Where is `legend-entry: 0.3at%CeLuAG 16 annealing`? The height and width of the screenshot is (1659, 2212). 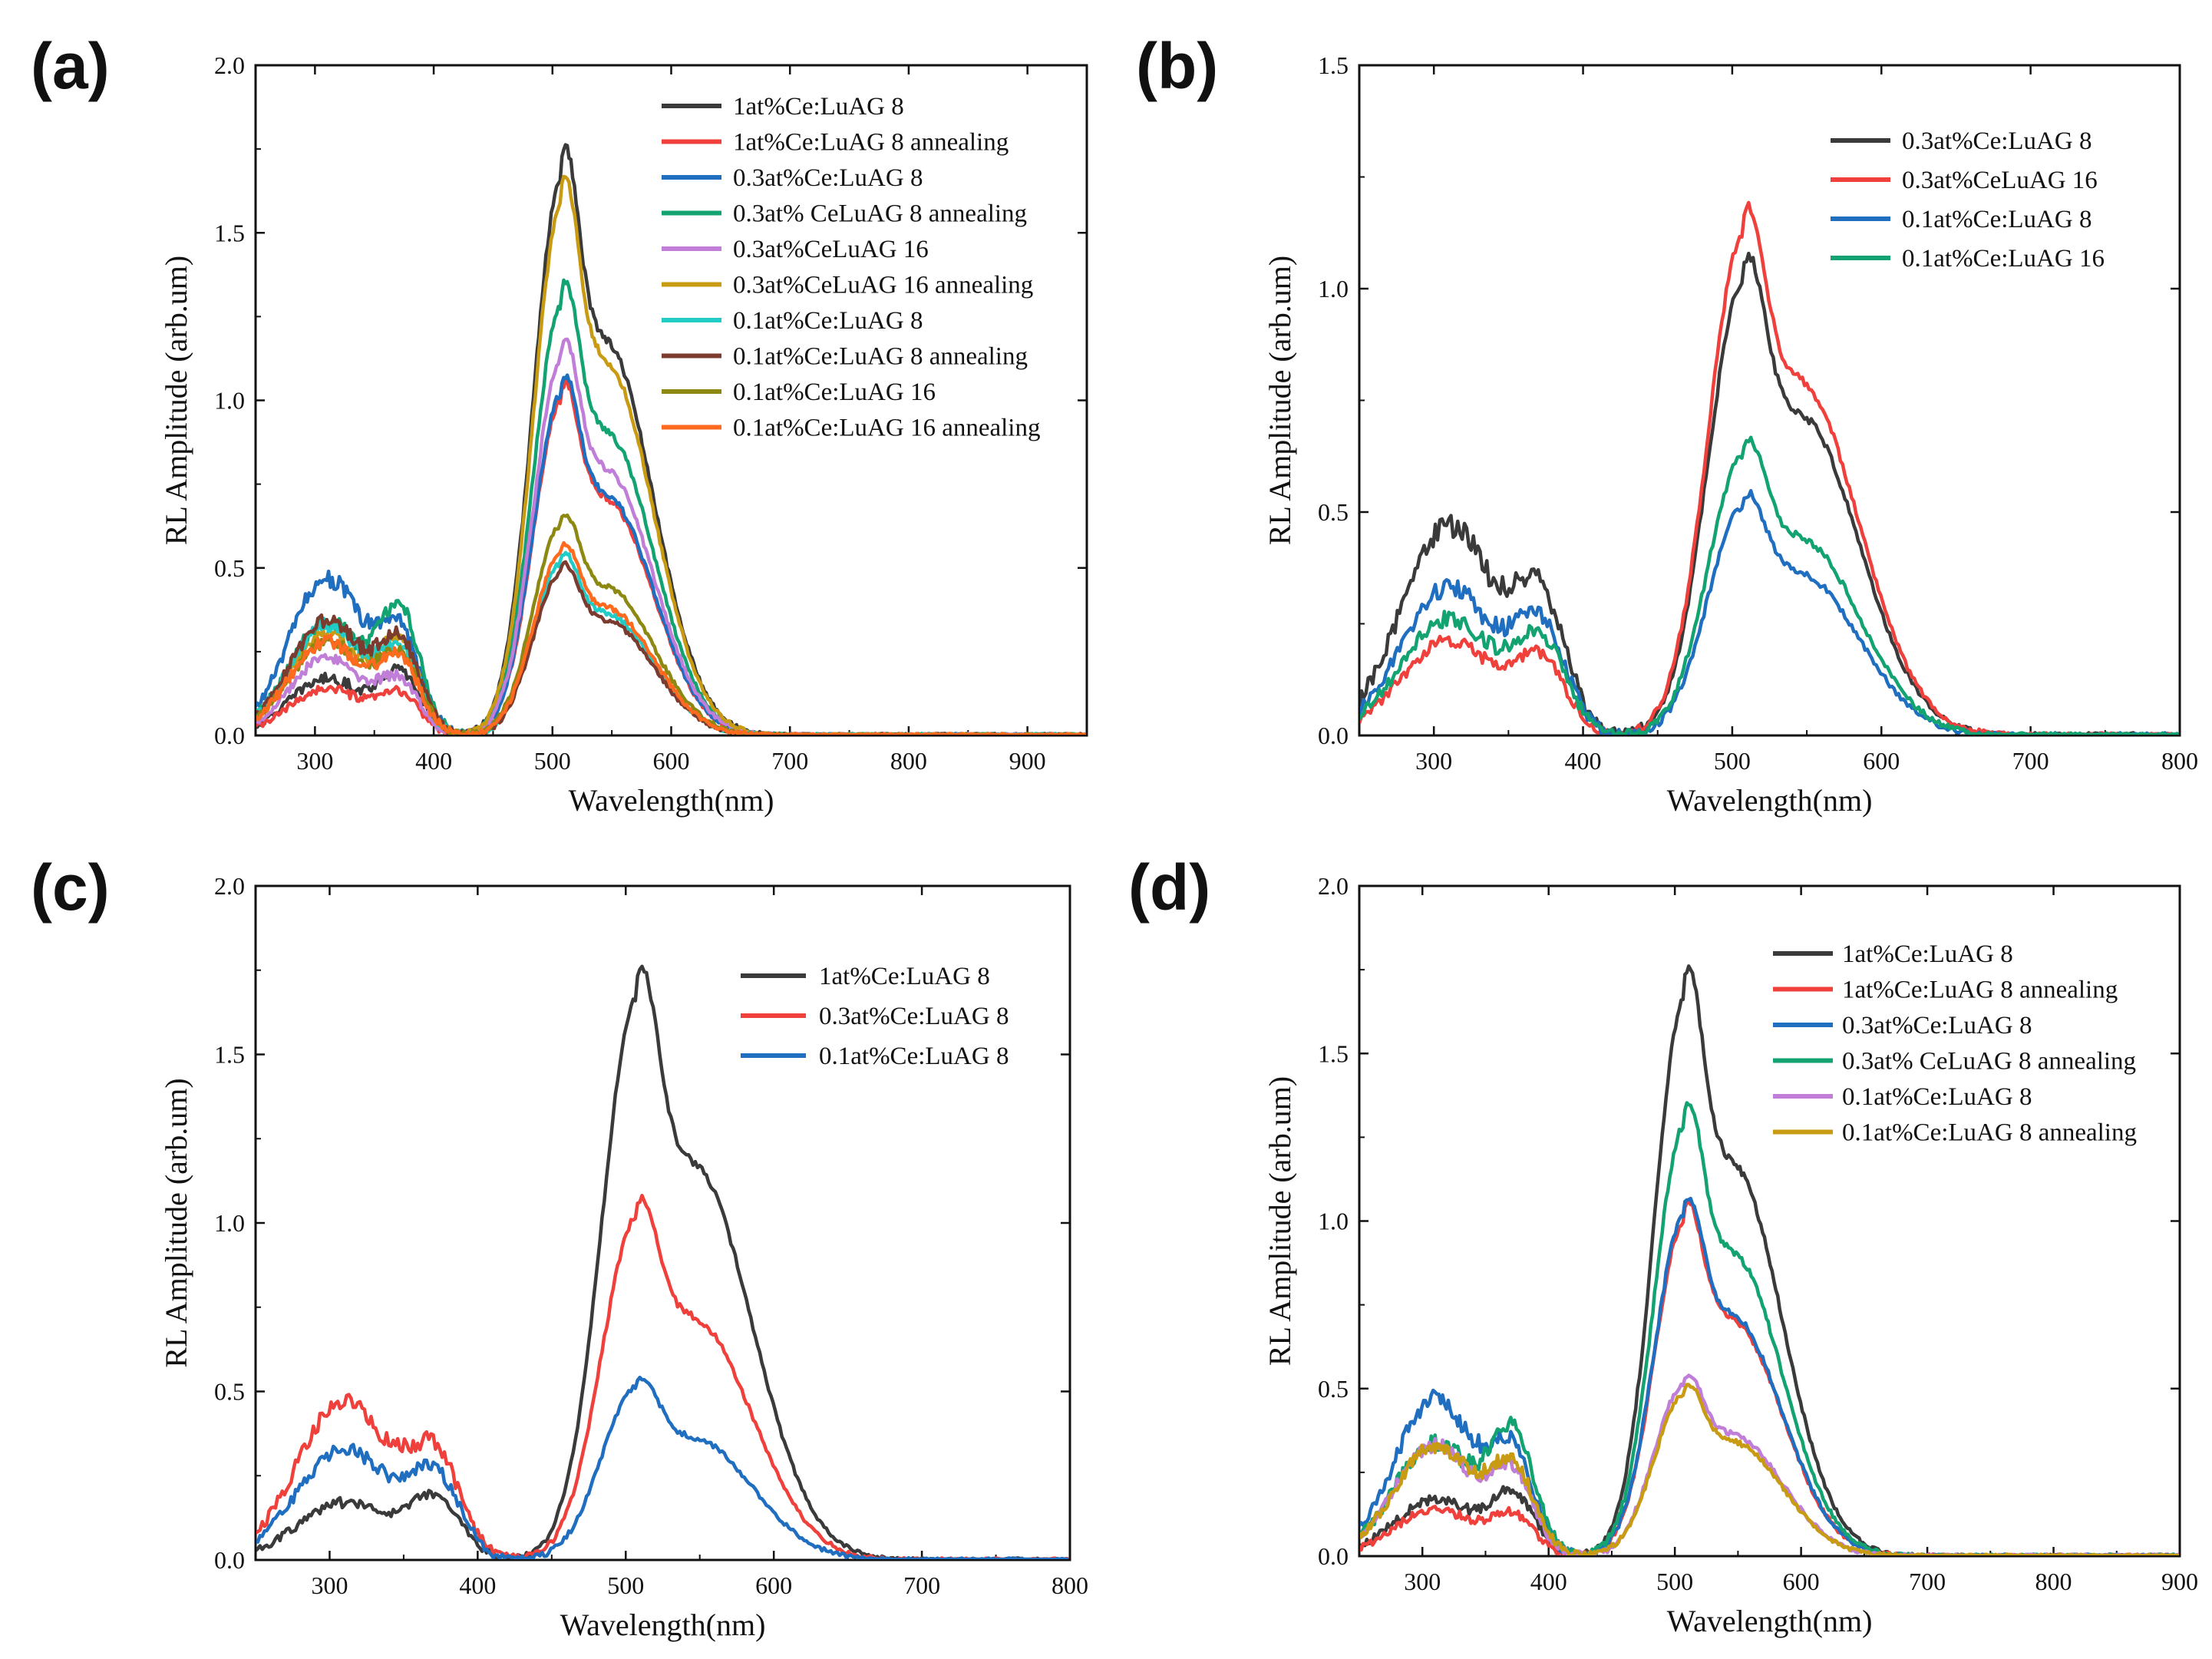 legend-entry: 0.3at%CeLuAG 16 annealing is located at coordinates (883, 285).